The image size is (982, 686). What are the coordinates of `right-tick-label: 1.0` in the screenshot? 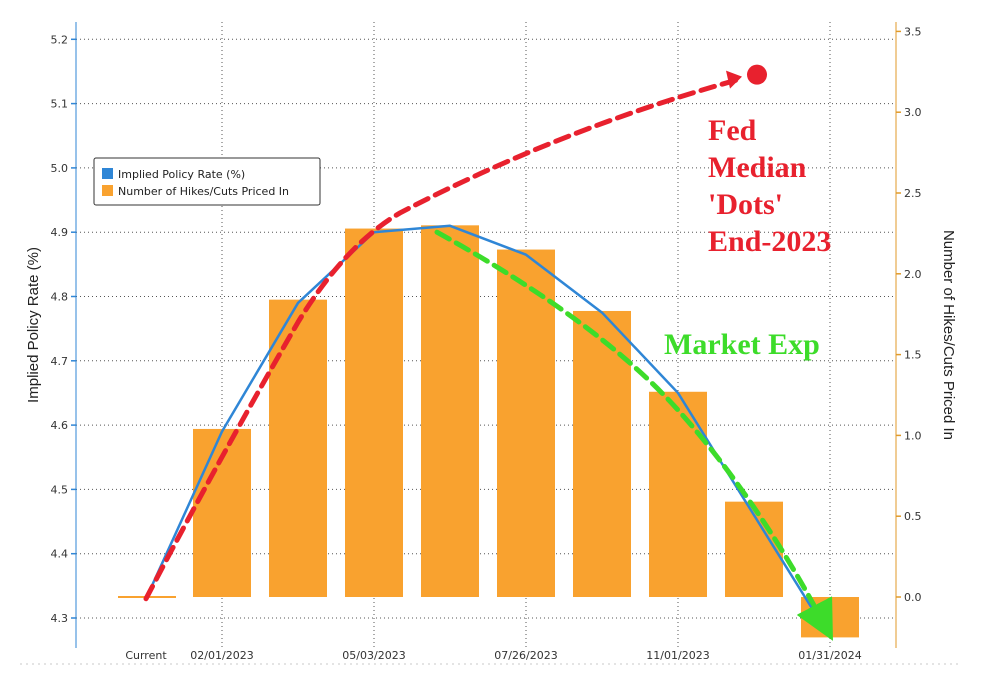 It's located at (913, 435).